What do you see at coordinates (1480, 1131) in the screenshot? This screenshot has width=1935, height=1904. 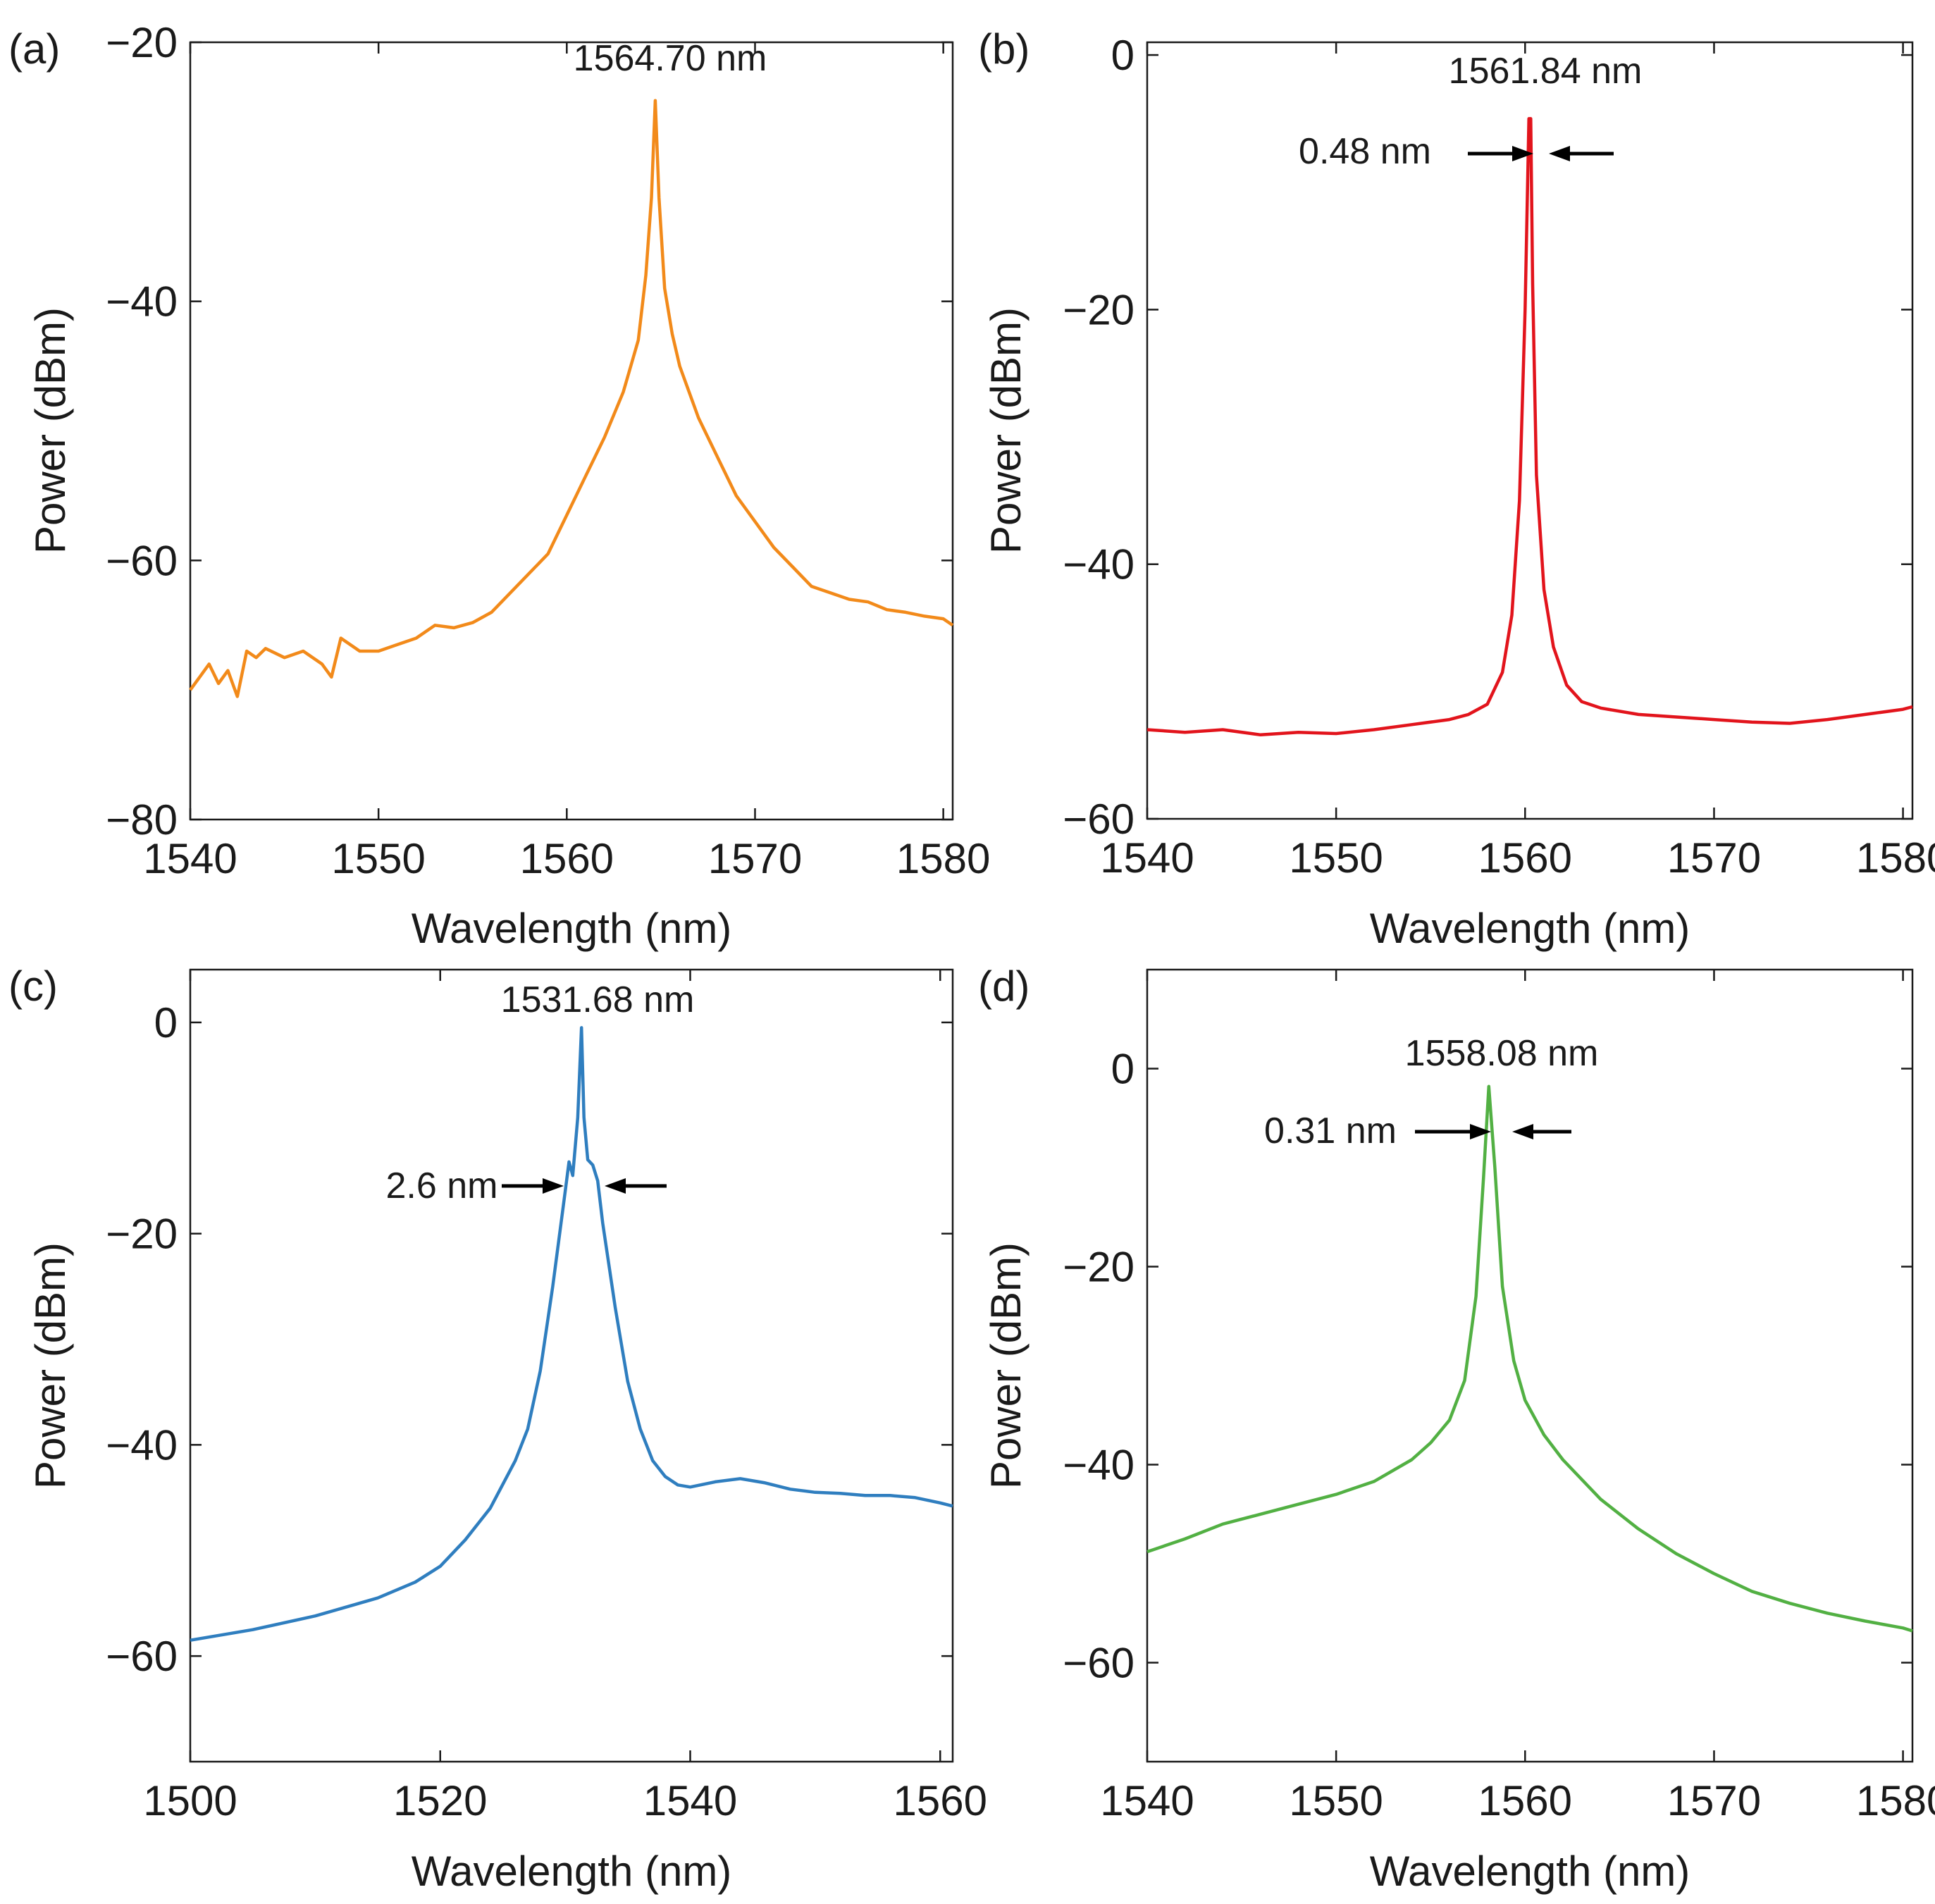 I see `linewidth-arrowhead-left-d` at bounding box center [1480, 1131].